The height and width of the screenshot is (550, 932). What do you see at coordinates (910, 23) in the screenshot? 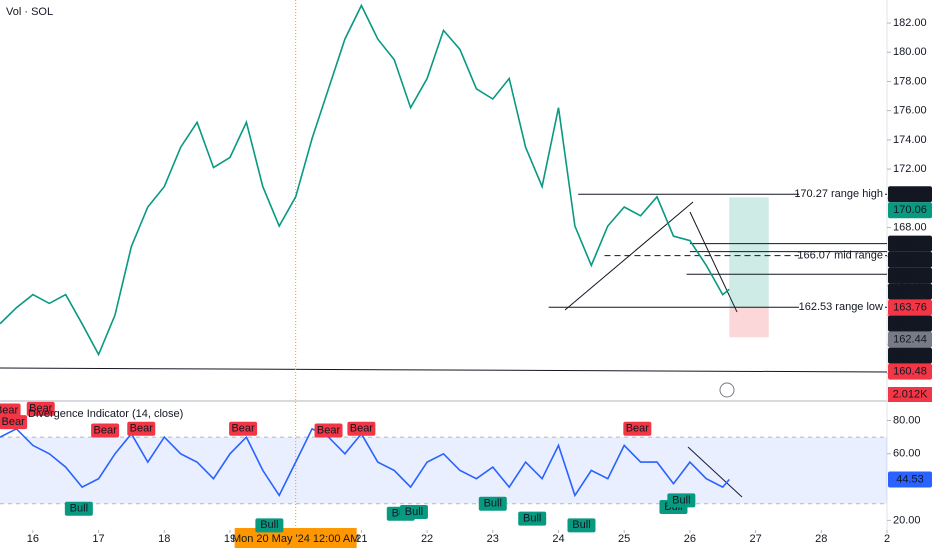
I see `y-tick-label: 182.00` at bounding box center [910, 23].